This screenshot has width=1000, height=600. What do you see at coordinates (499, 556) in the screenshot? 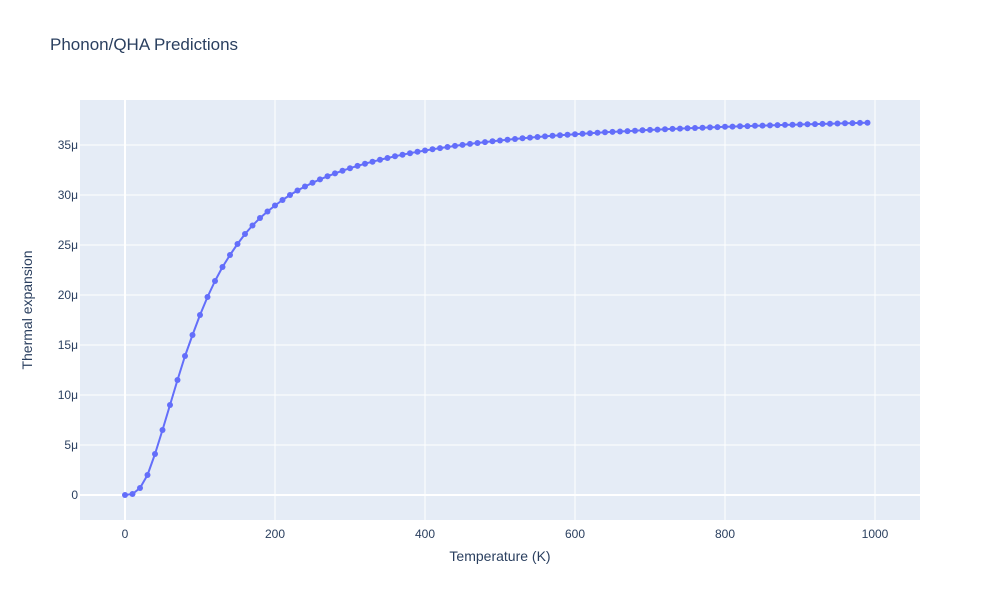
I see `x-axis-title: Temperature (K)` at bounding box center [499, 556].